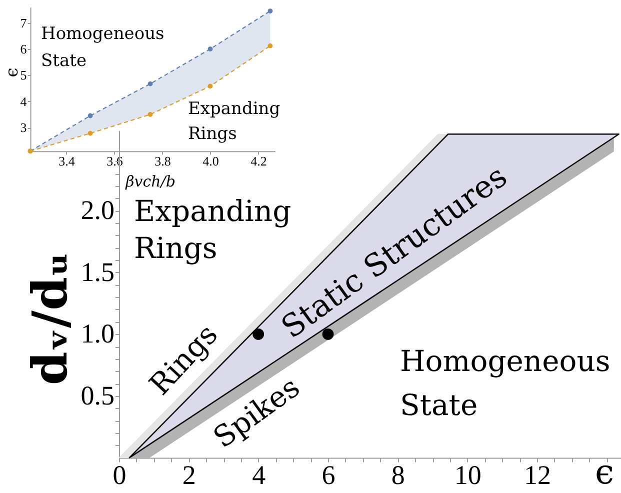 This screenshot has width=621, height=493. Describe the element at coordinates (468, 475) in the screenshot. I see `x-tick-label: 10` at that location.